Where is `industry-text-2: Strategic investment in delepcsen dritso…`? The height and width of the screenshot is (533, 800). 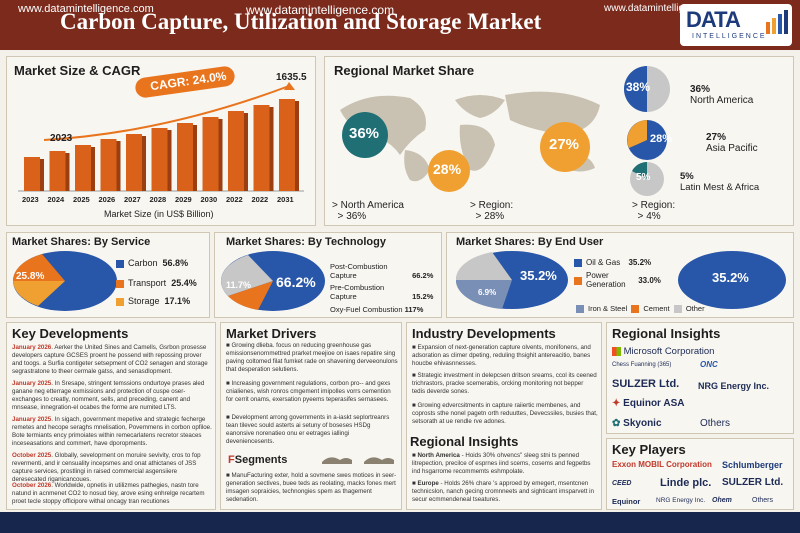
industry-text-2: Strategic investment in delepcsen dritso… is located at coordinates (504, 384).